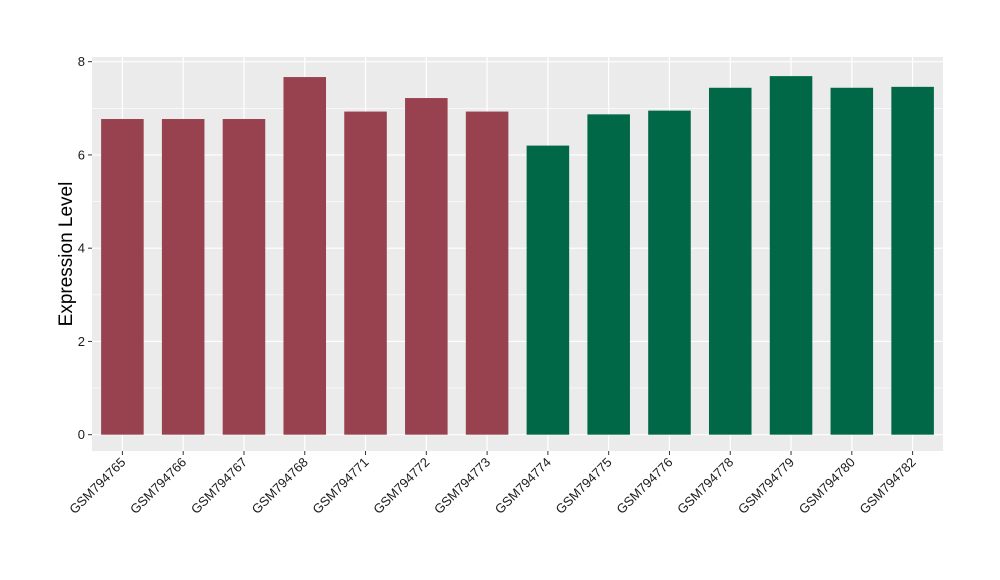 Image resolution: width=1000 pixels, height=580 pixels. I want to click on bar-gsm794766, so click(183, 277).